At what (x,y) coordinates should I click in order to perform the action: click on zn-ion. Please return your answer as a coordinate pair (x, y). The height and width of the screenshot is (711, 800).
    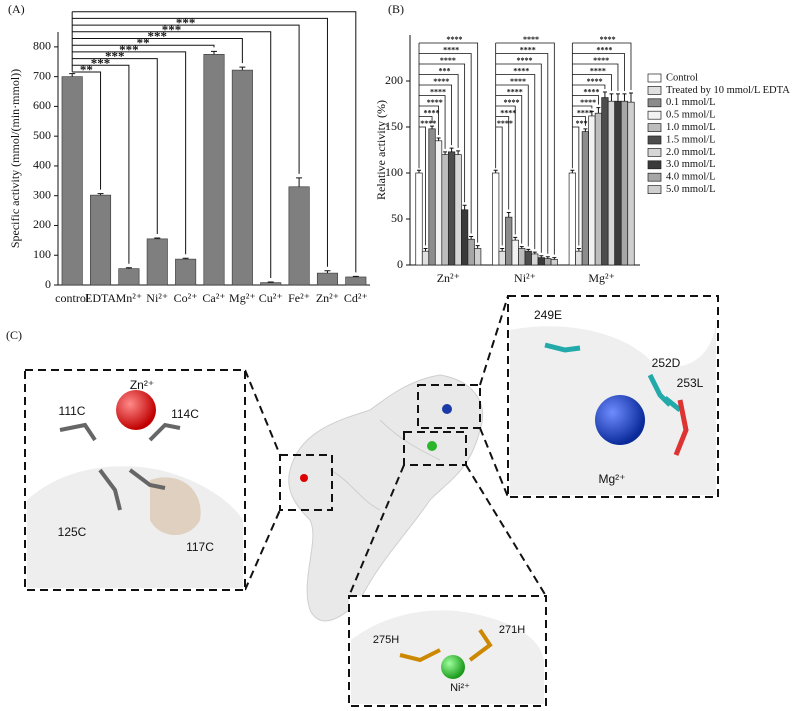
    Looking at the image, I should click on (136, 410).